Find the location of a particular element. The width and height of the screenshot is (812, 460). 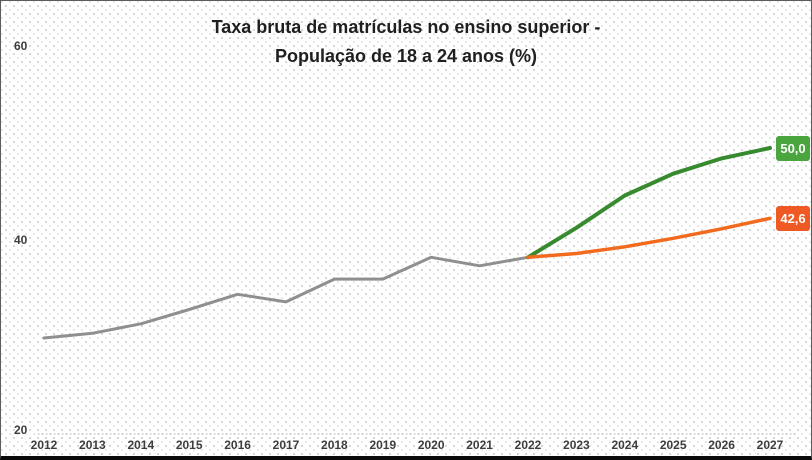

y-axis-tick-40: 40 is located at coordinates (21, 240).